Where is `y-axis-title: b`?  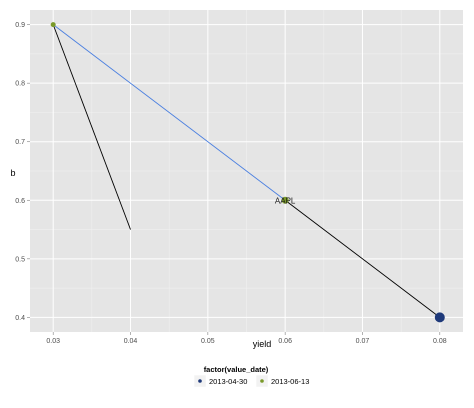
y-axis-title: b is located at coordinates (12, 173).